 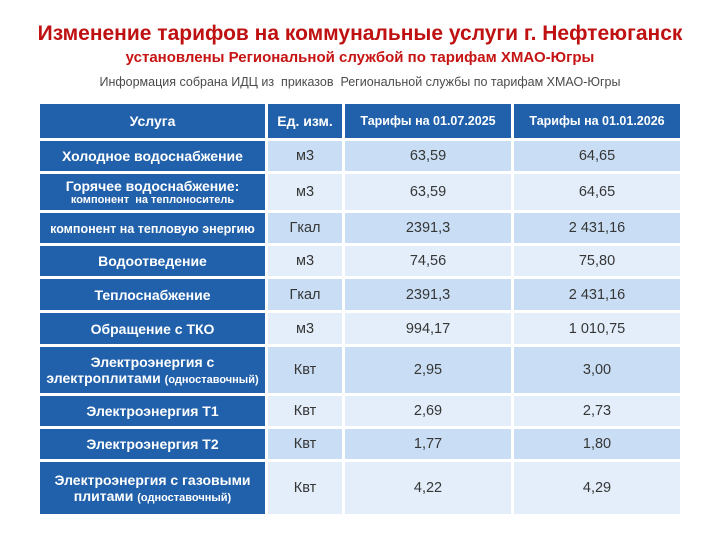 I want to click on service-cell: Водоотведение, so click(x=152, y=261).